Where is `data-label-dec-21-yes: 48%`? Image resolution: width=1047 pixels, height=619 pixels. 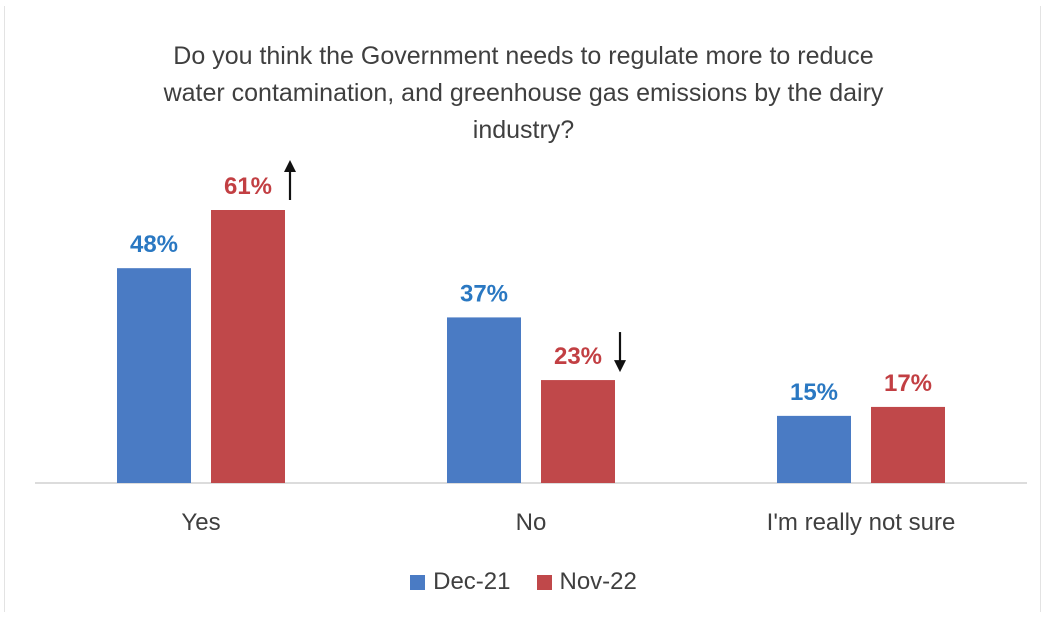 data-label-dec-21-yes: 48% is located at coordinates (154, 244).